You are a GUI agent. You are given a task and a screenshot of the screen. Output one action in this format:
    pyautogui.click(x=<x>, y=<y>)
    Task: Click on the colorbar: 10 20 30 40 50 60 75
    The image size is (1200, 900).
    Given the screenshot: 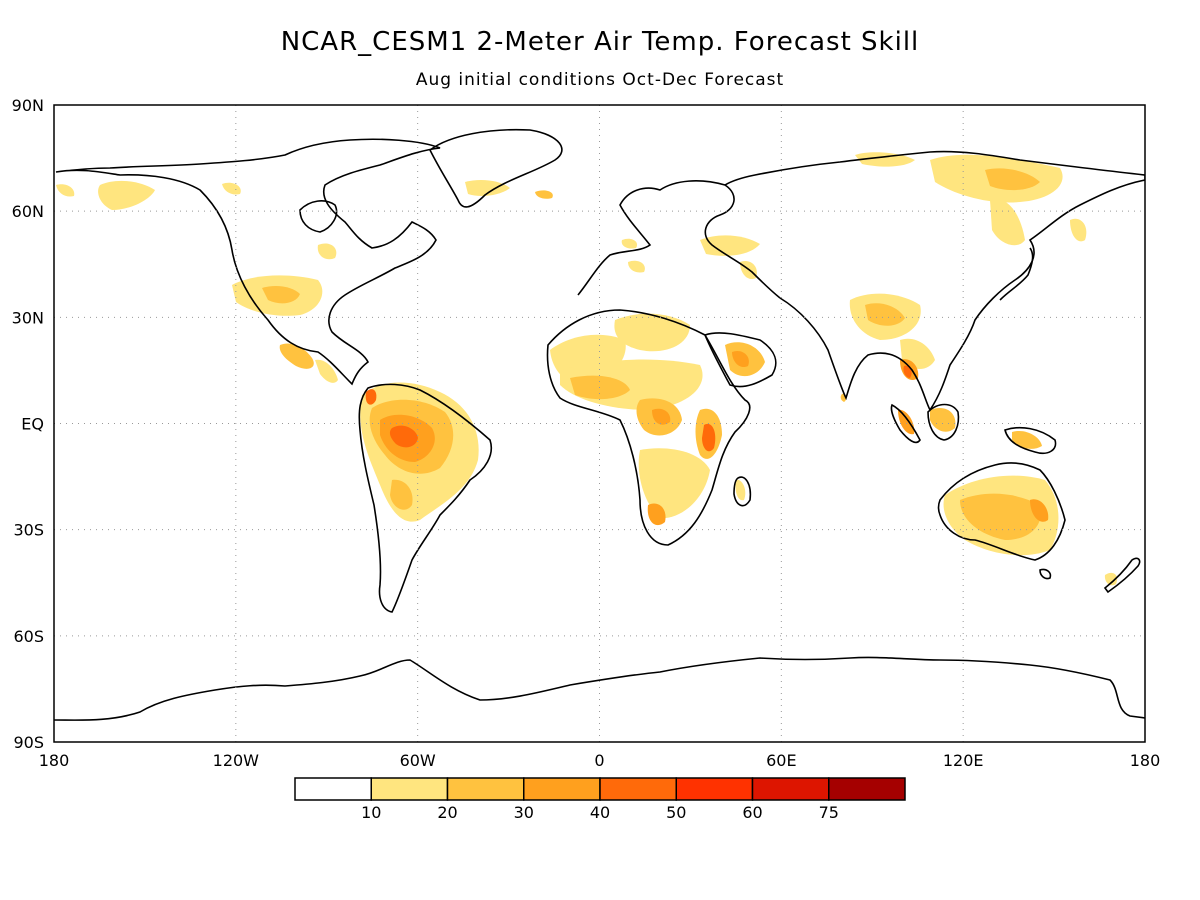 What is the action you would take?
    pyautogui.click(x=600, y=799)
    